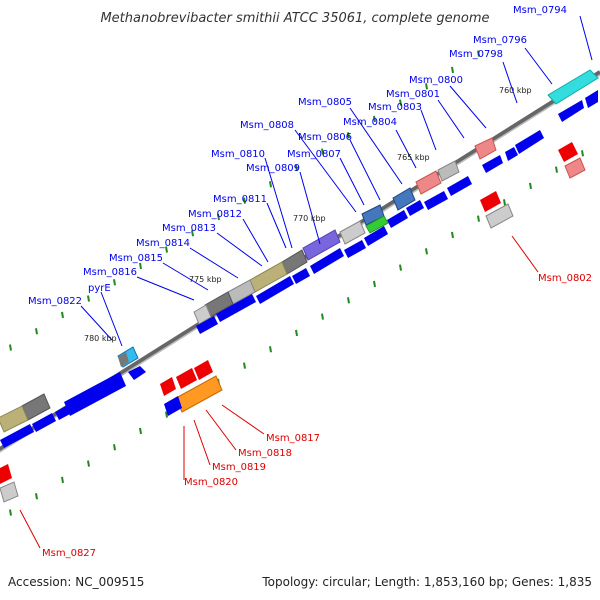  What do you see at coordinates (110, 272) in the screenshot?
I see `label-msm-0816: Msm_0816` at bounding box center [110, 272].